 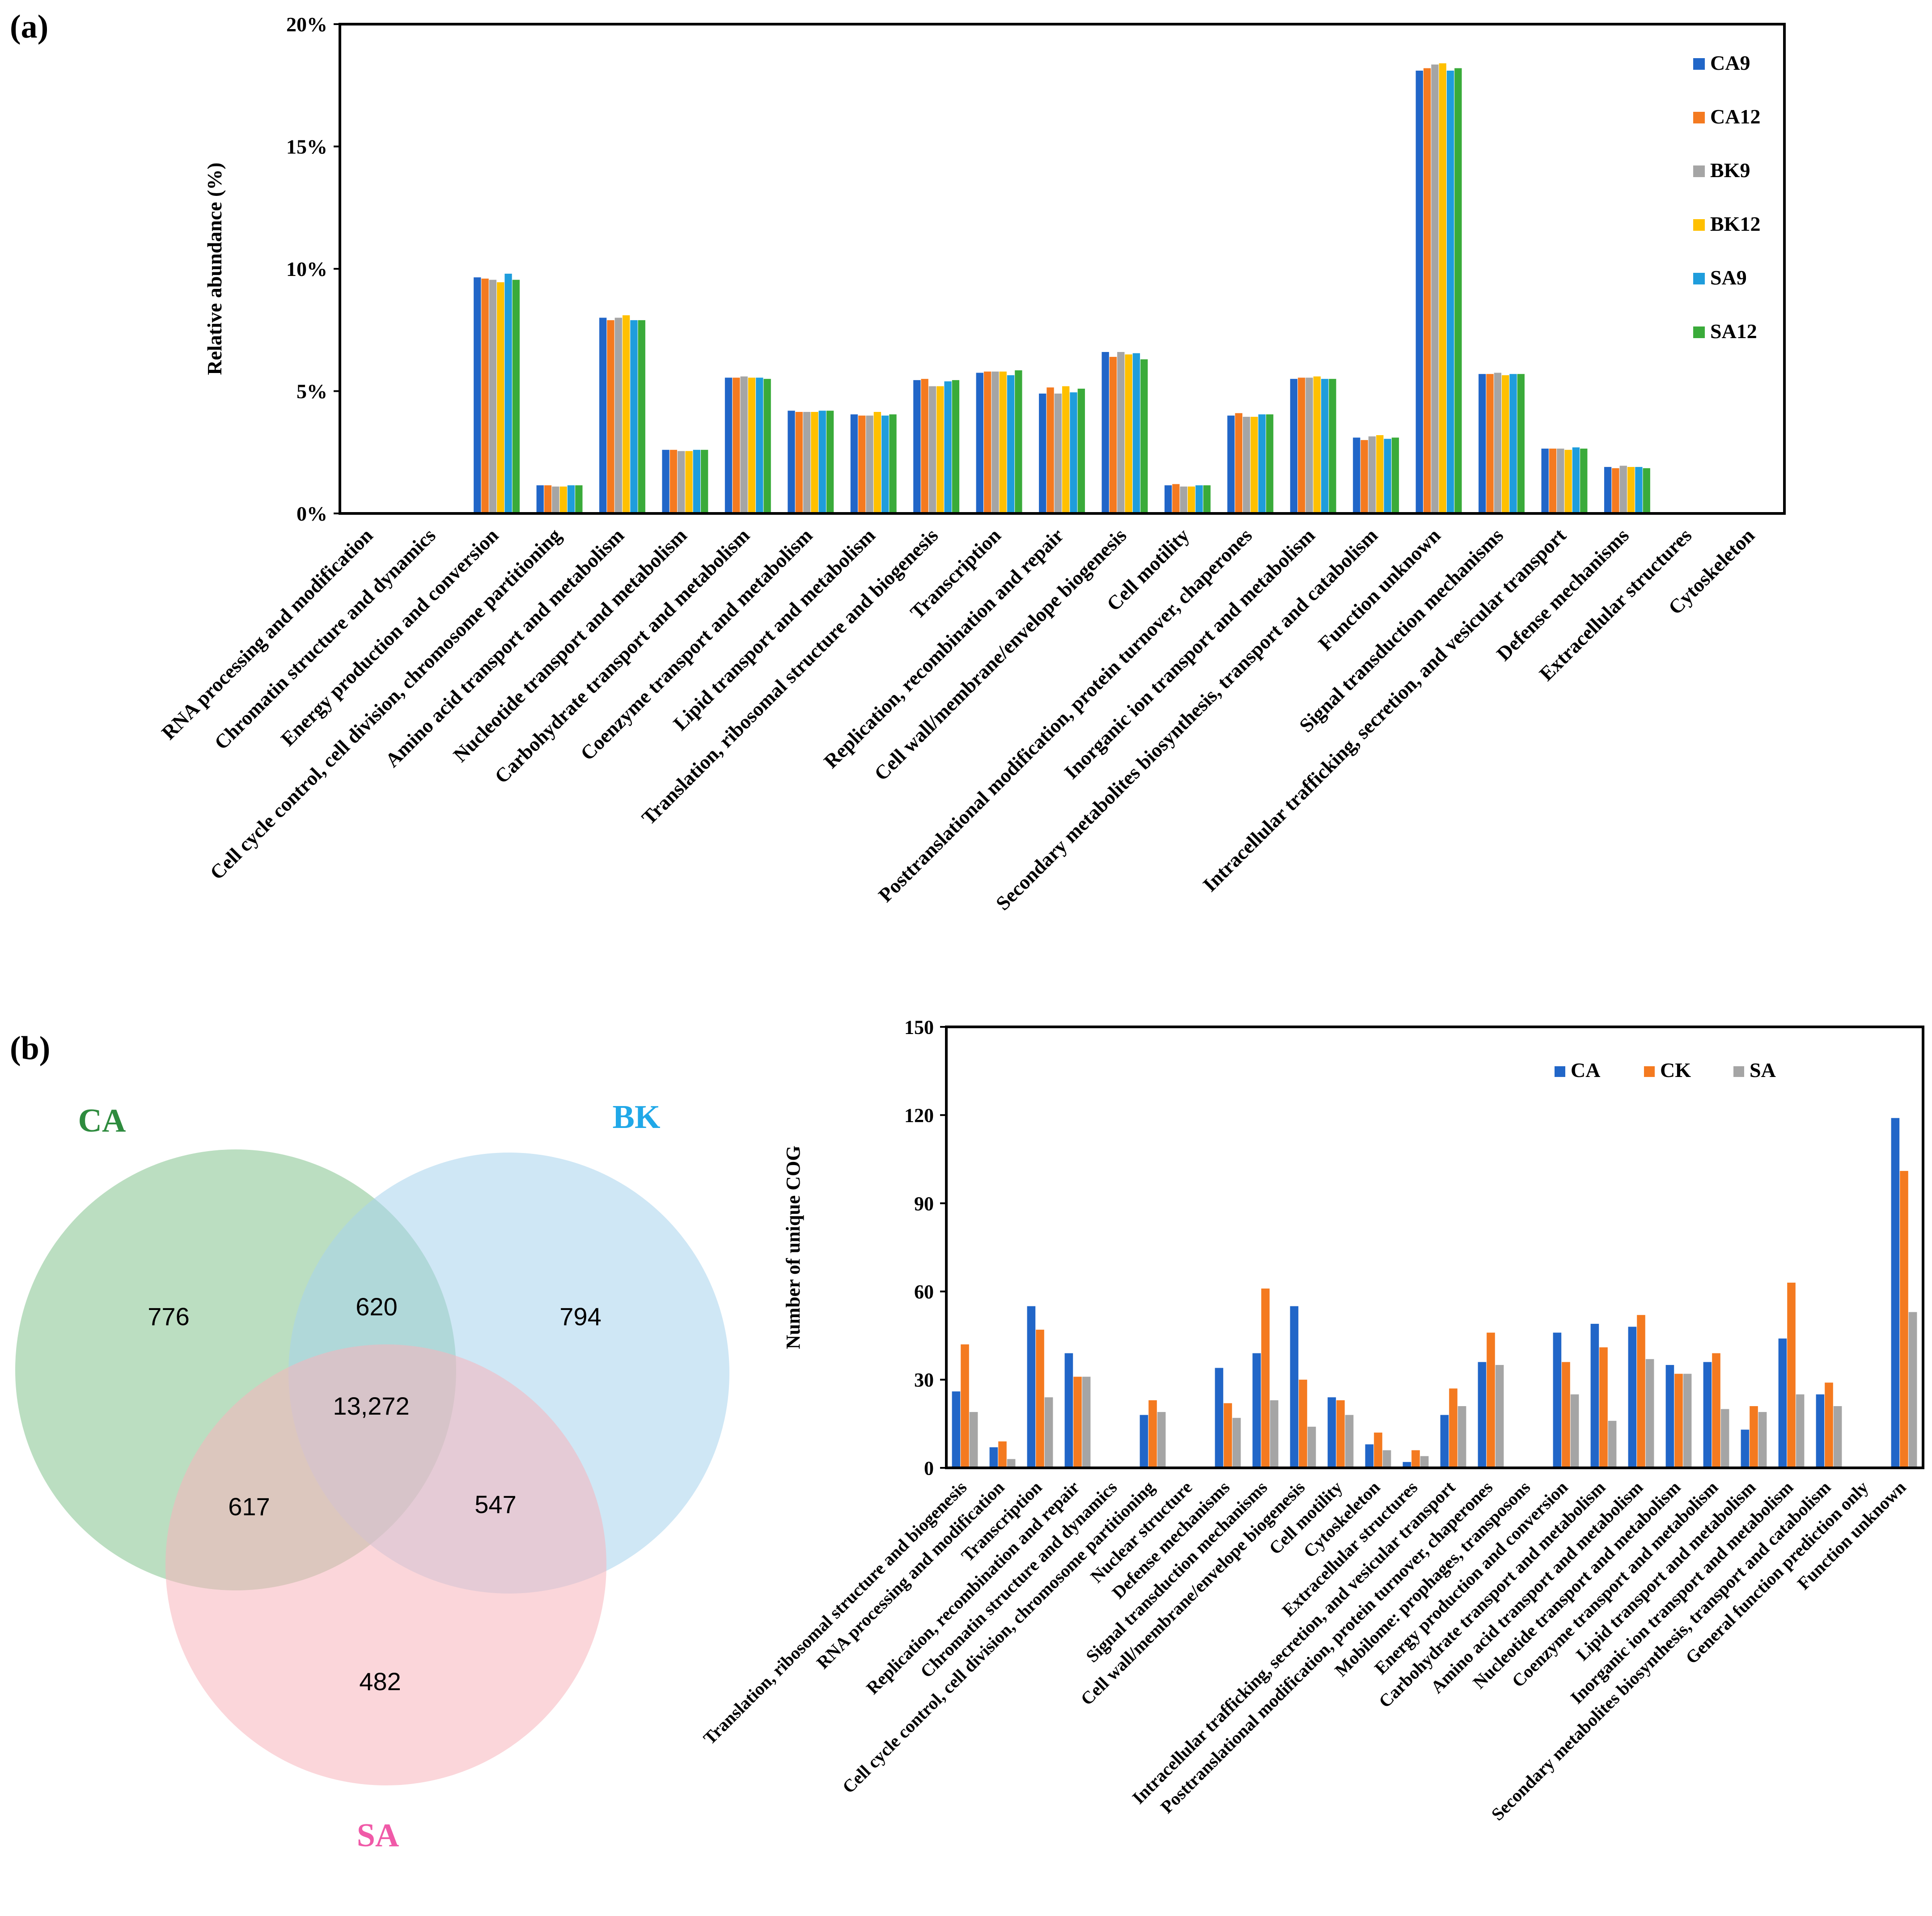 What do you see at coordinates (1649, 1071) in the screenshot?
I see `legend-swatch-ck` at bounding box center [1649, 1071].